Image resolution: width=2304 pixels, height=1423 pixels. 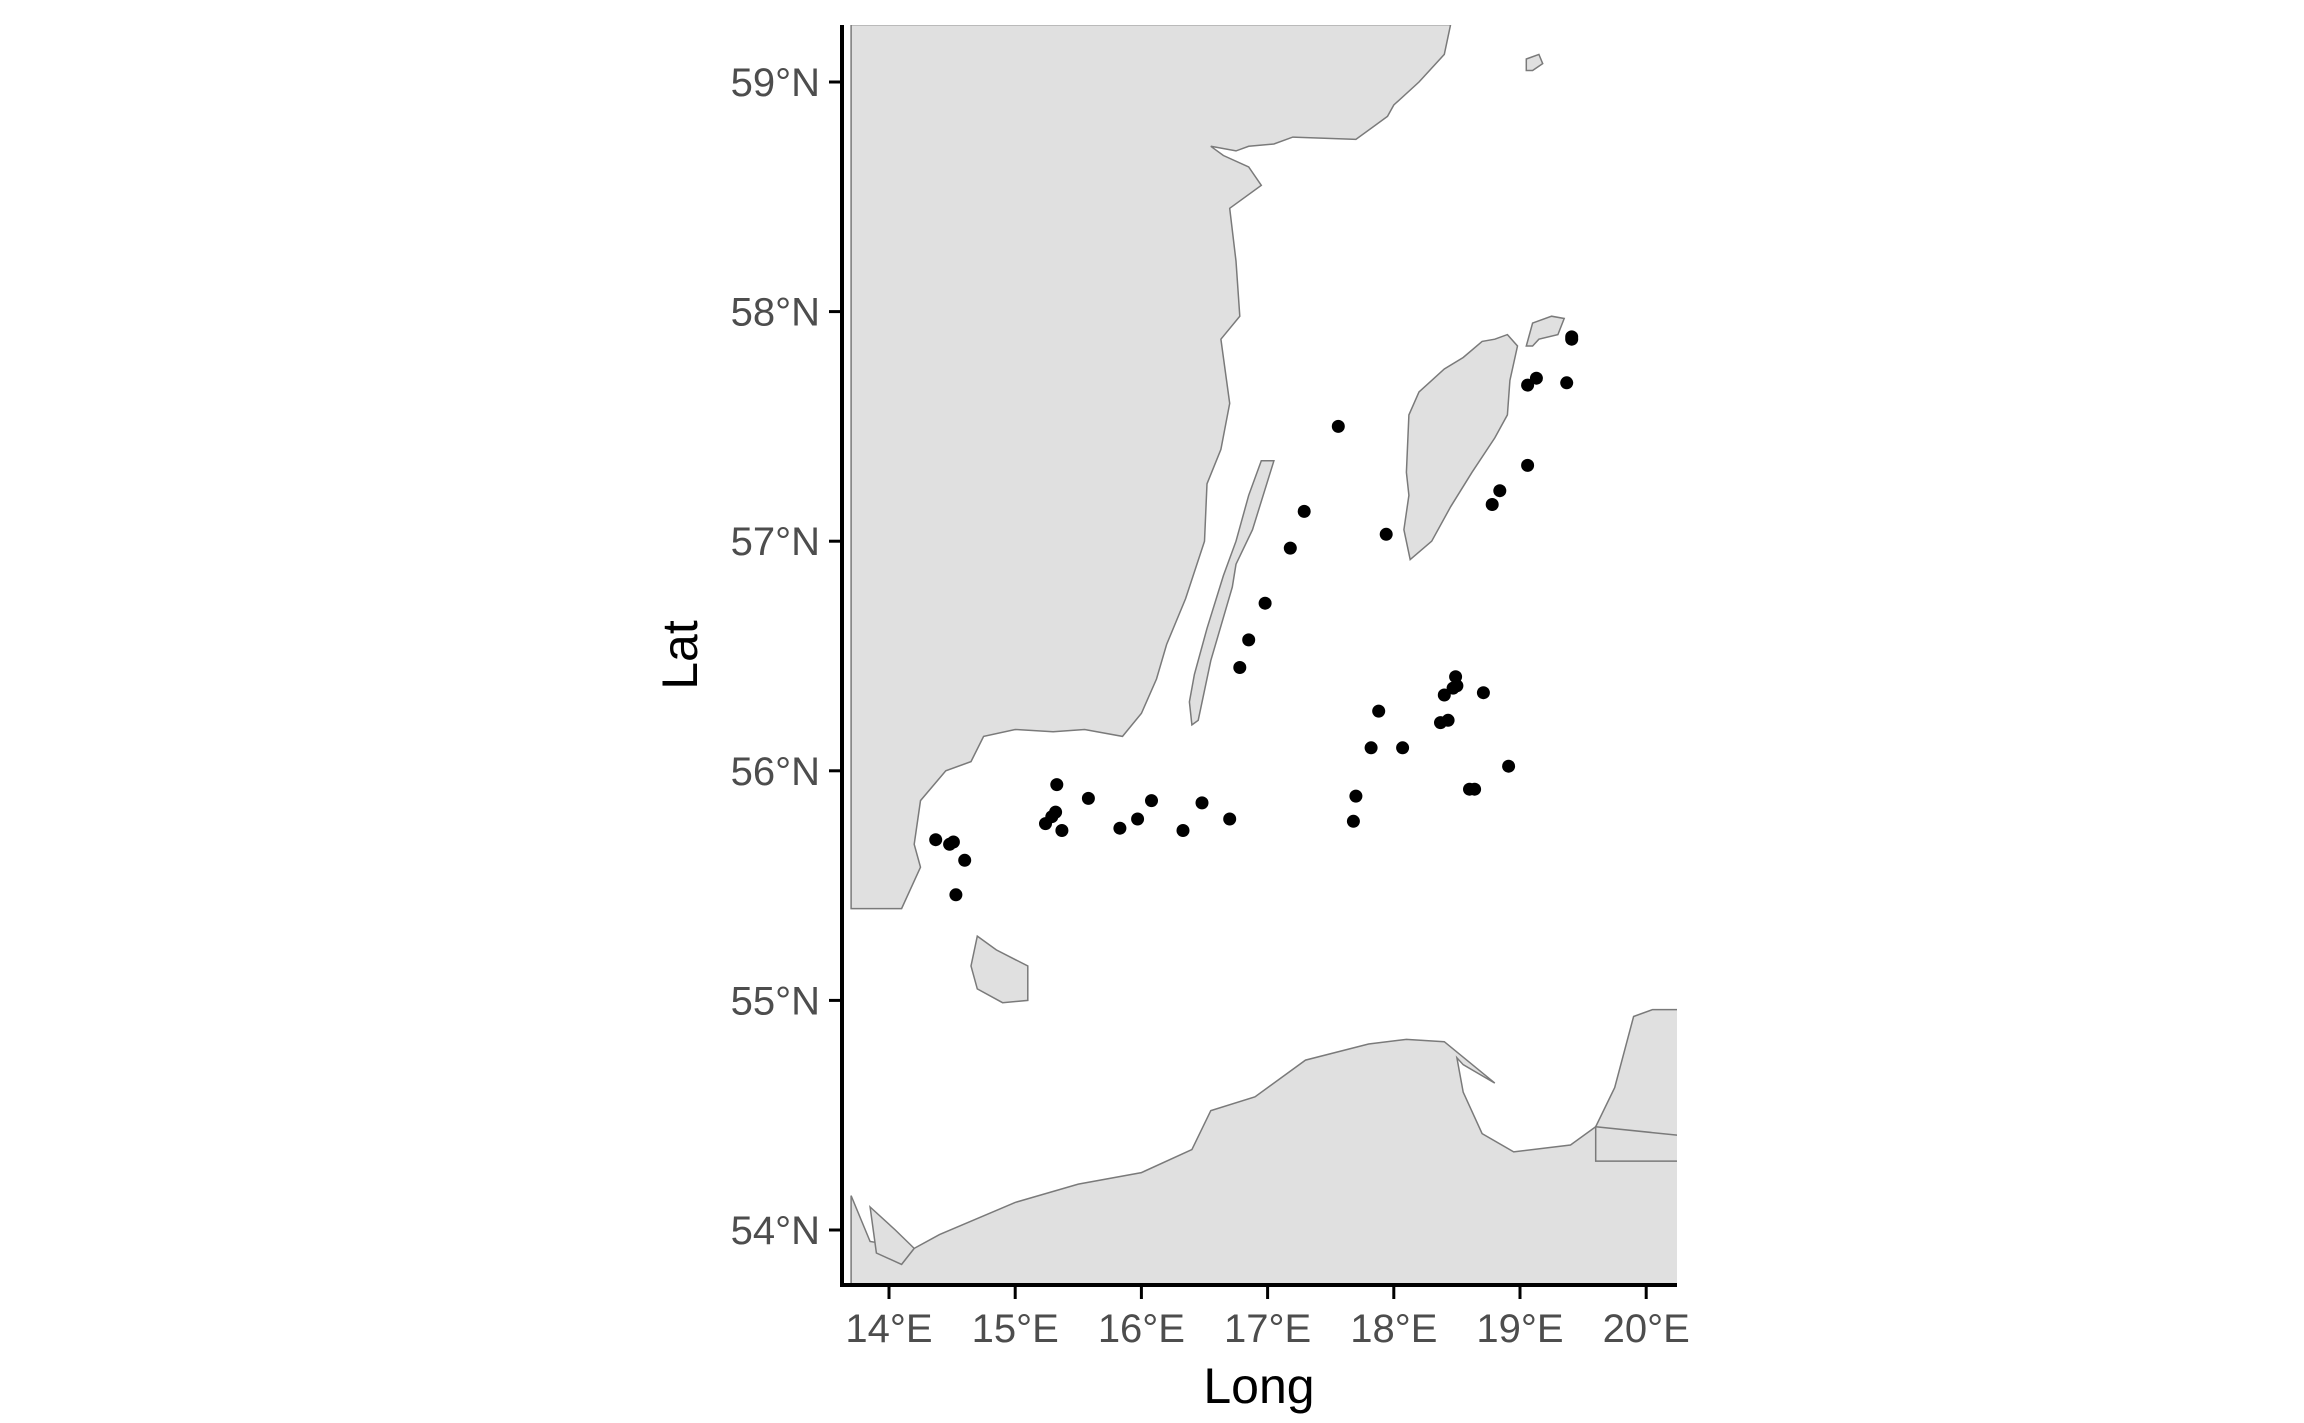 I want to click on x-tick-label: 19°E, so click(x=1519, y=1329).